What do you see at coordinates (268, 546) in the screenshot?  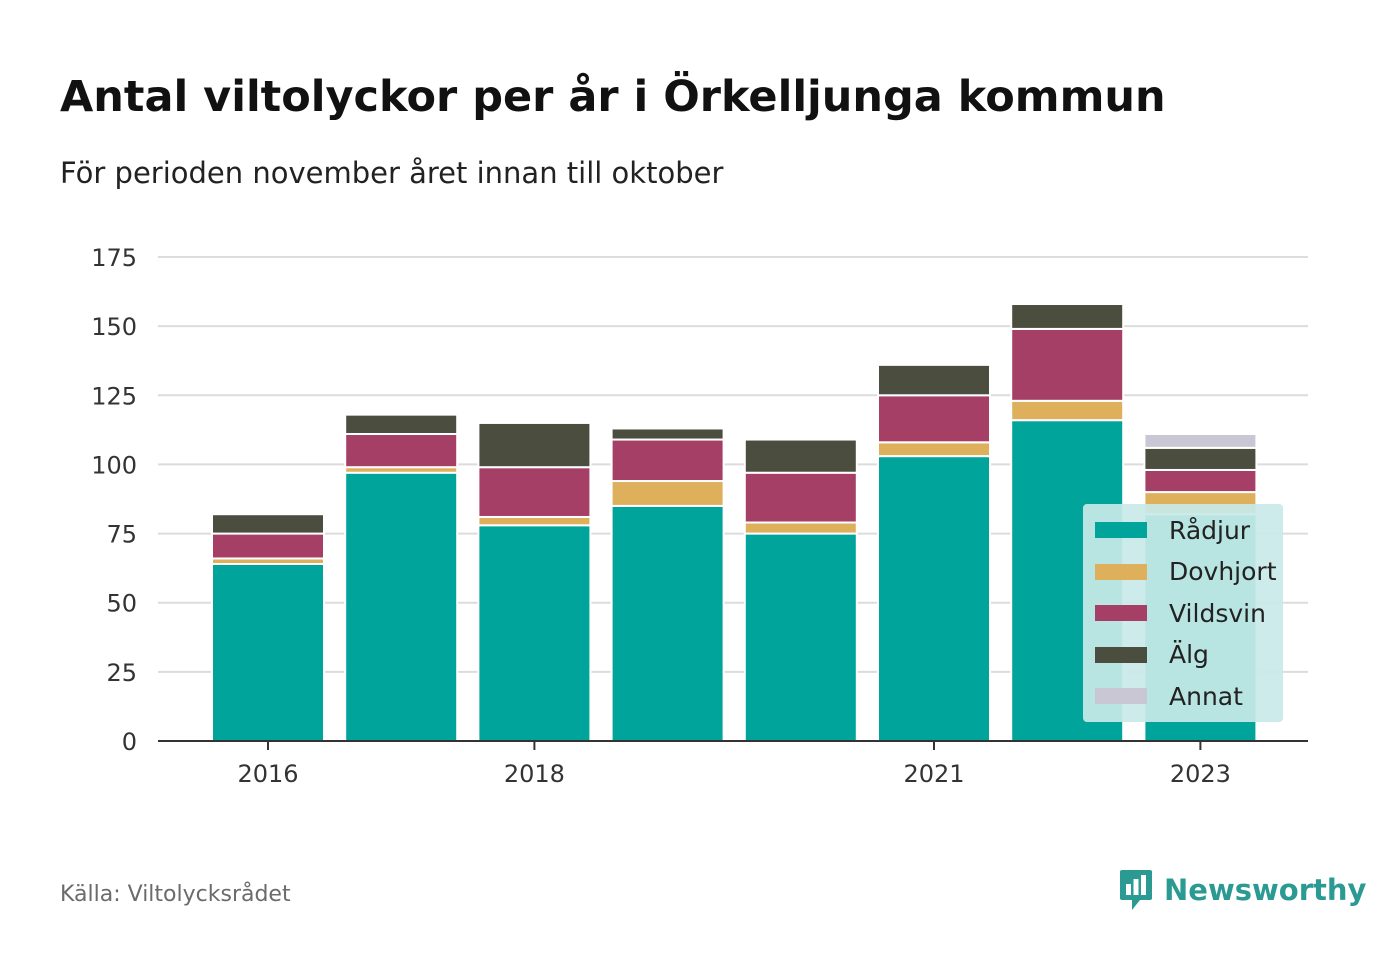 I see `bar-vildsvin-2016` at bounding box center [268, 546].